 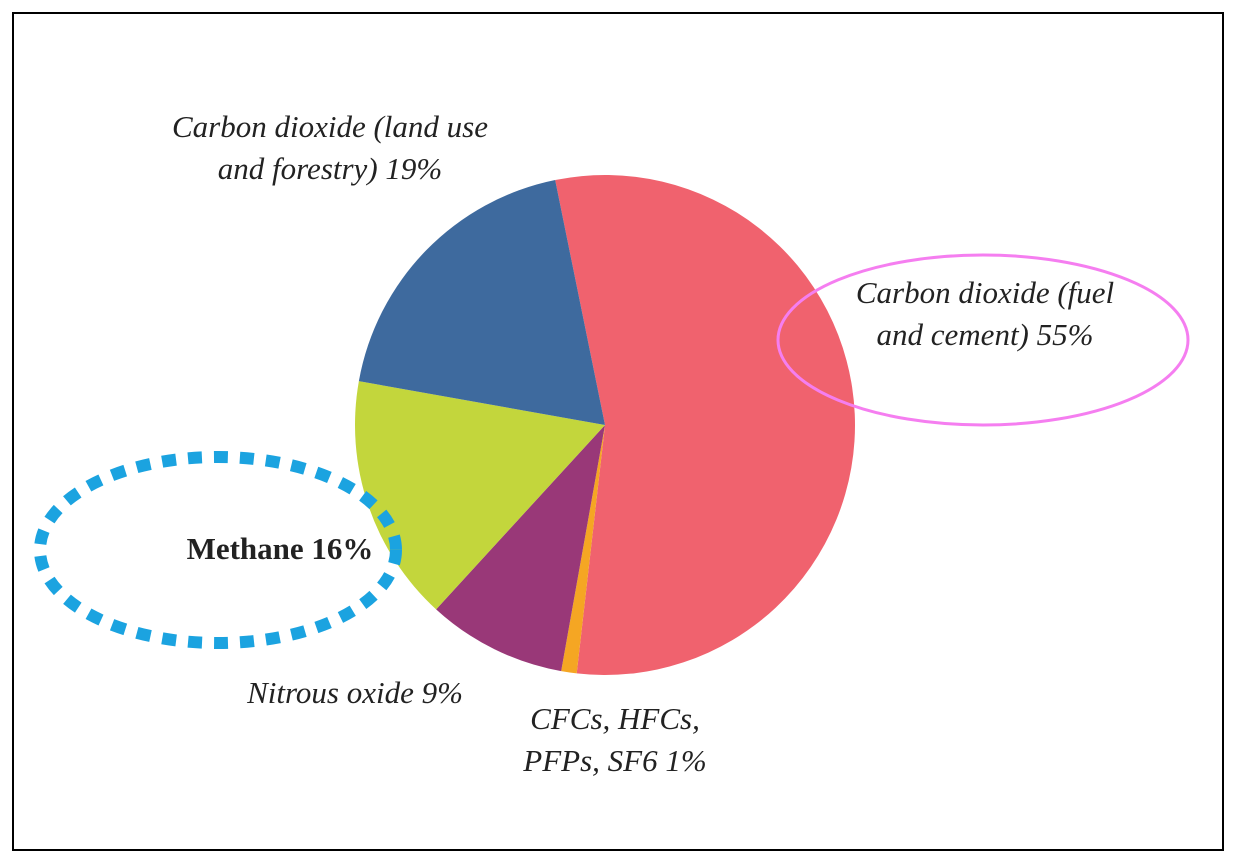 I want to click on slice-label: Nitrous oxide 9%, so click(x=355, y=693).